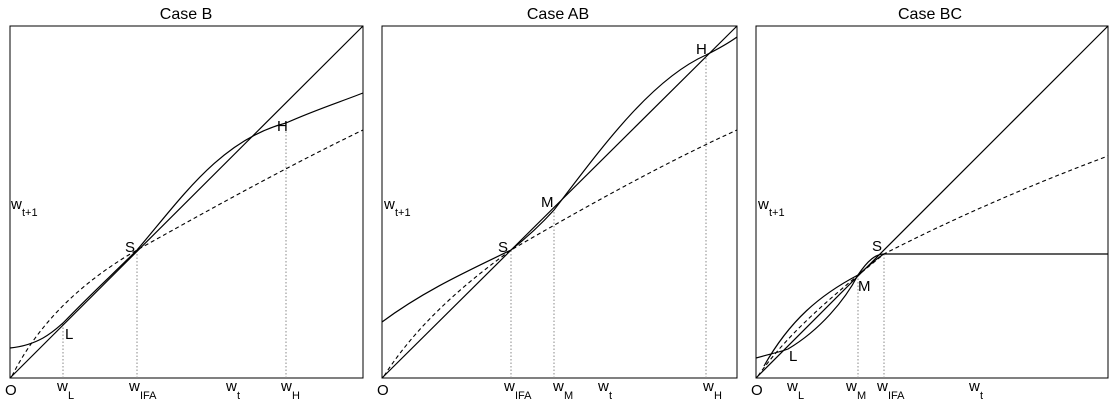 The height and width of the screenshot is (405, 1112). I want to click on panel-title: Case BC, so click(930, 14).